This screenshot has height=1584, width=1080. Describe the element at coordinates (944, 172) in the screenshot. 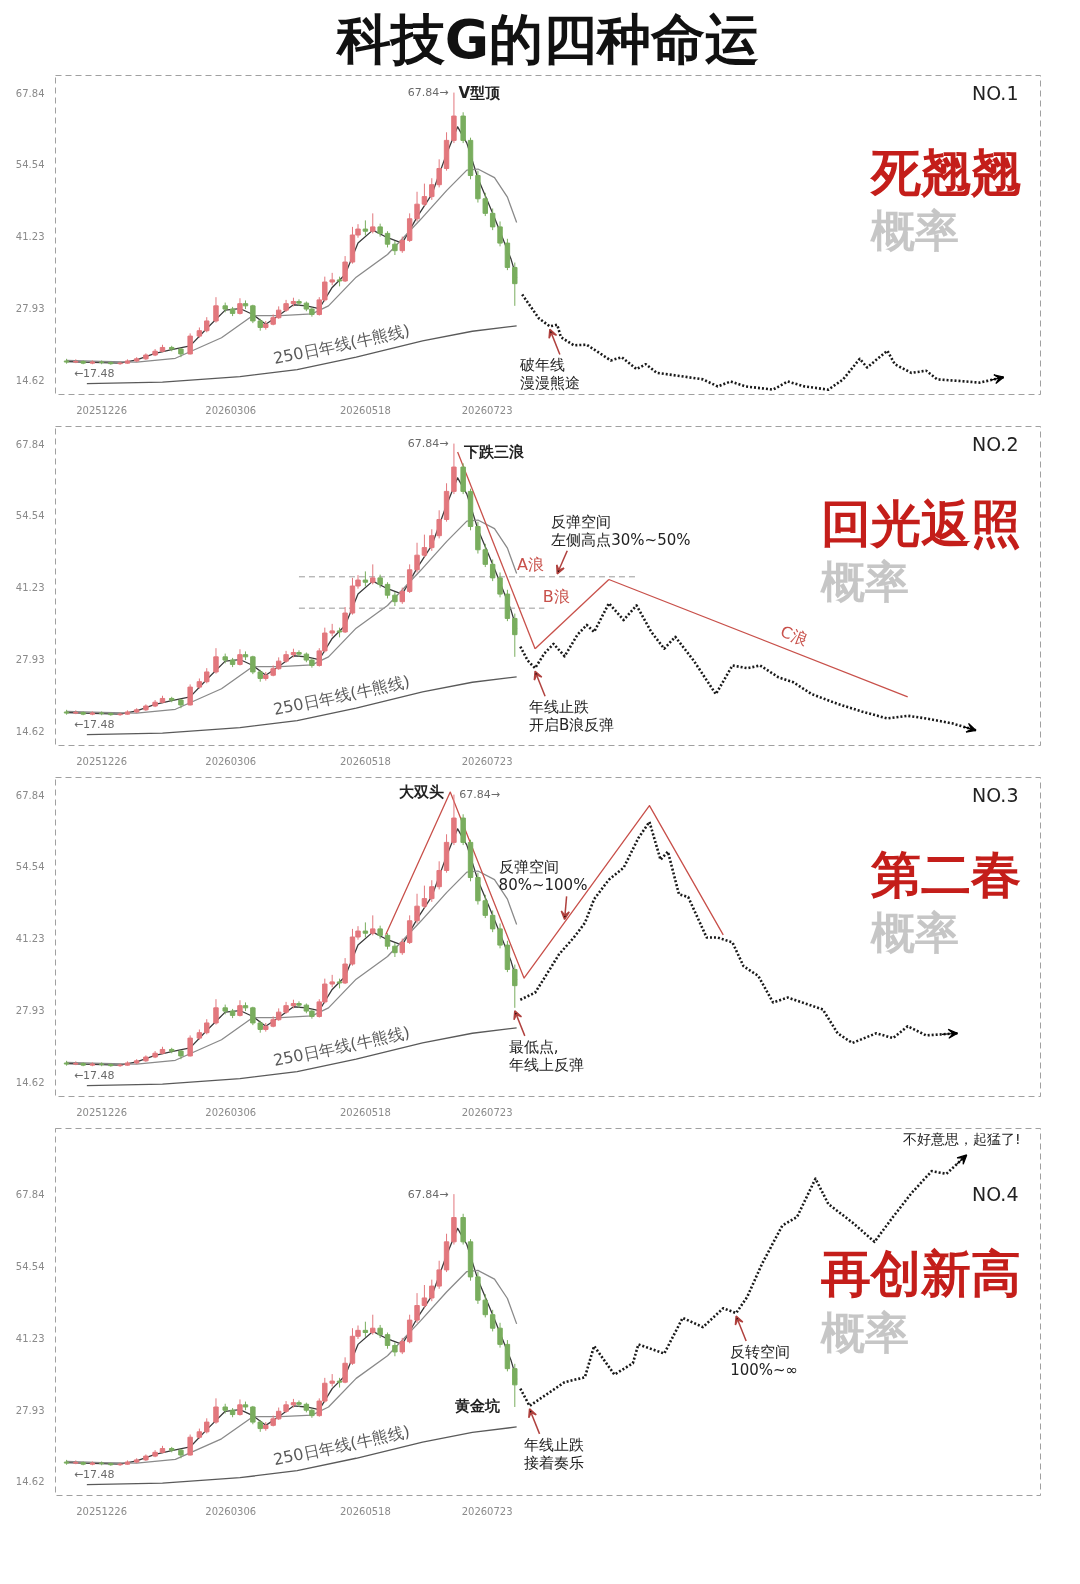

I see `text: 死翘翘` at that location.